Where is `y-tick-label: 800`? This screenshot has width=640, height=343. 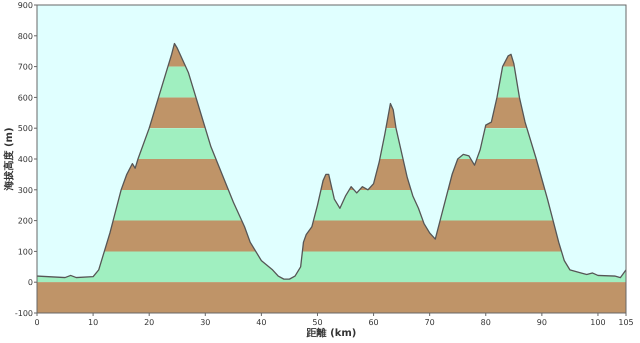
y-tick-label: 800 is located at coordinates (25, 36).